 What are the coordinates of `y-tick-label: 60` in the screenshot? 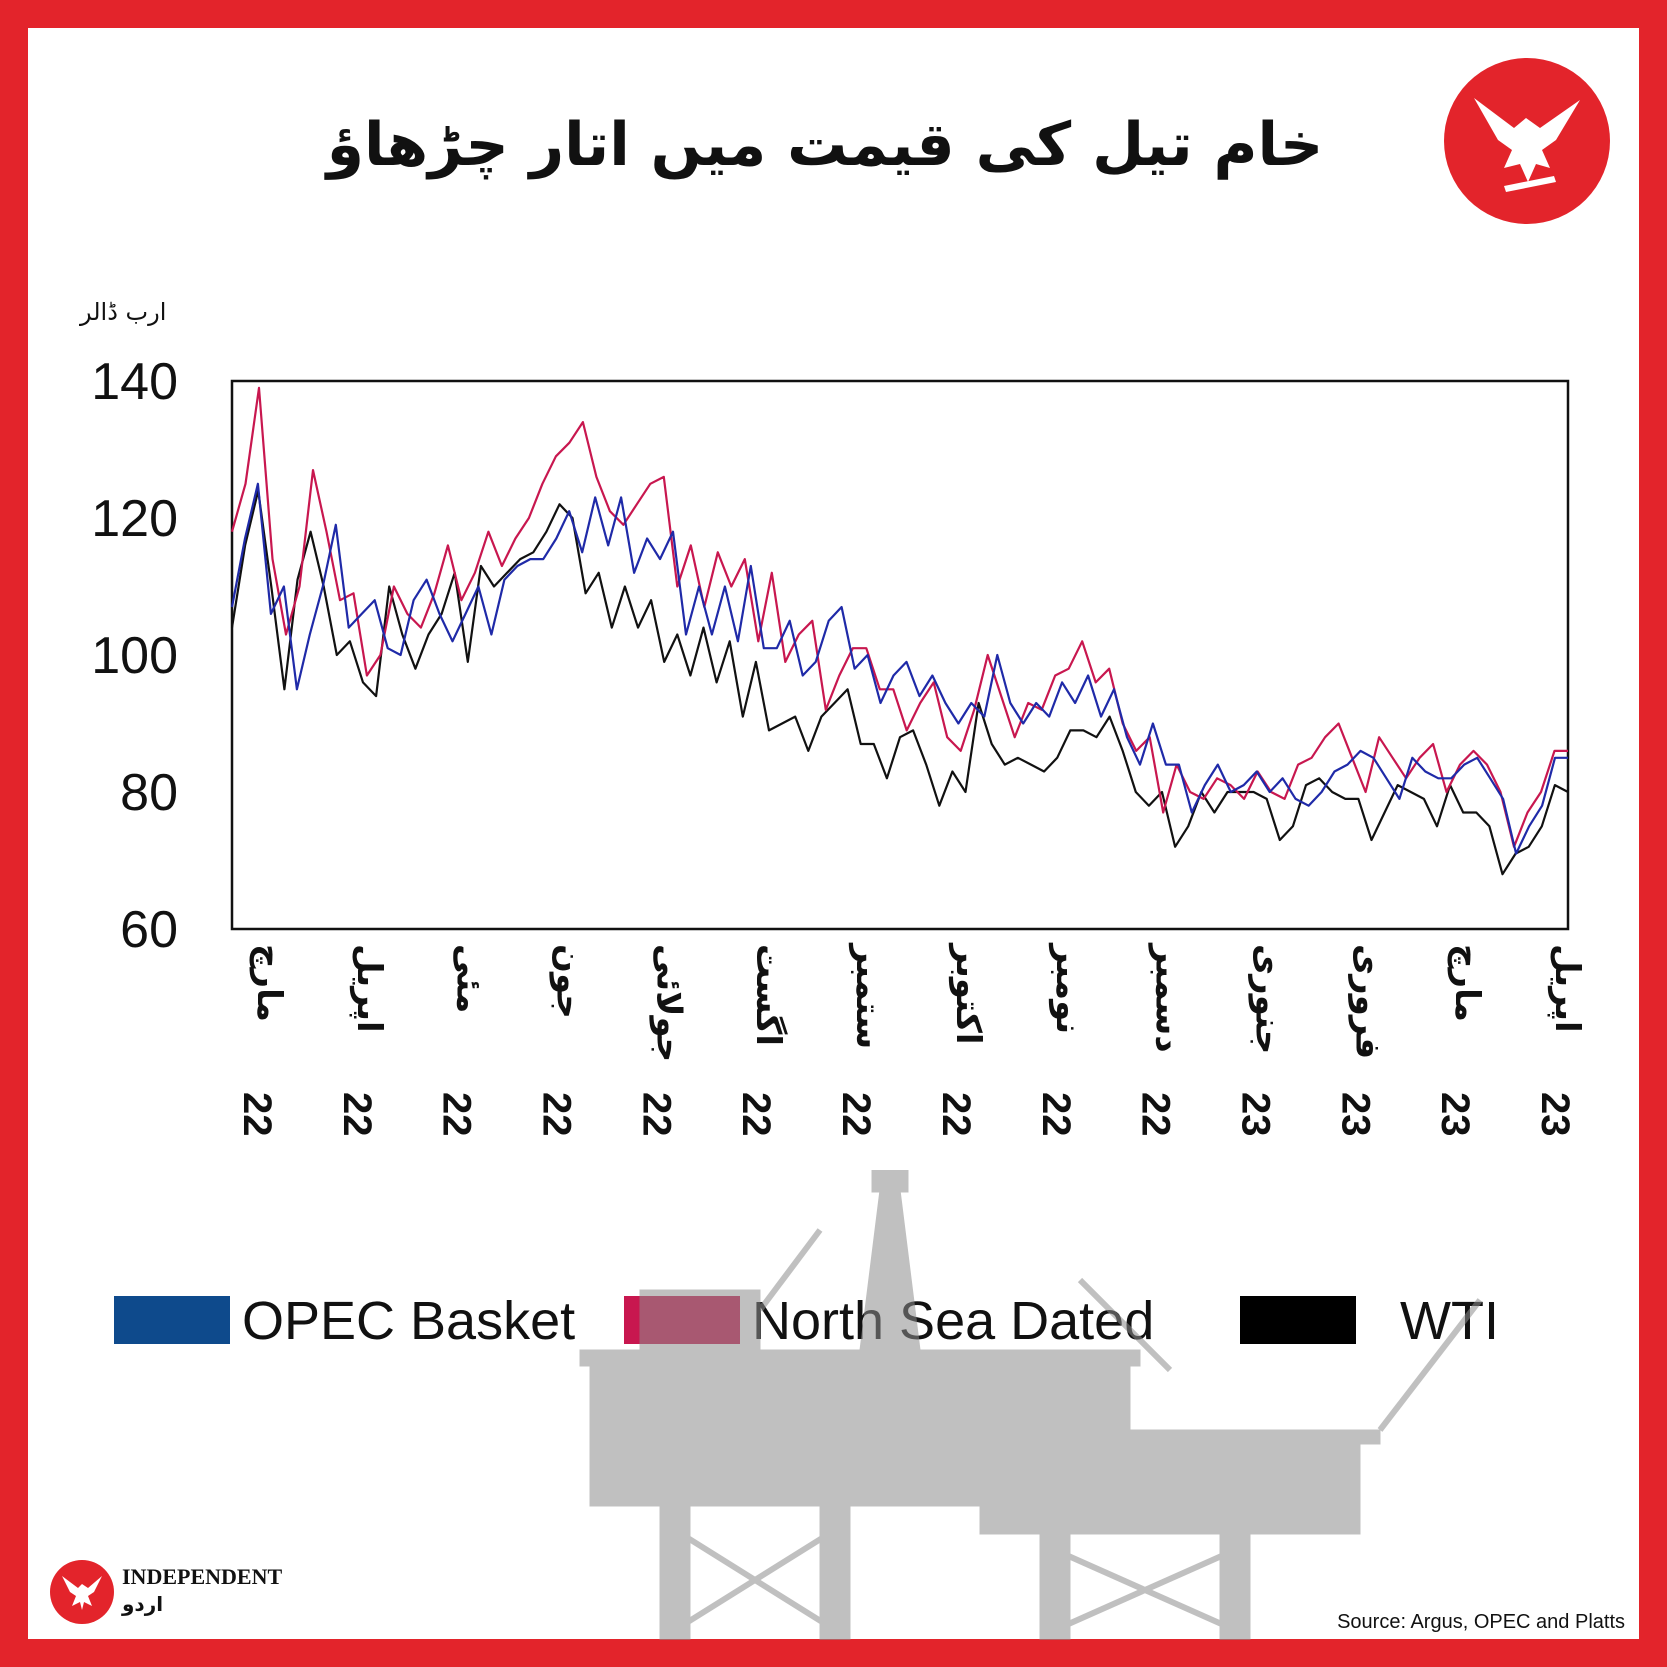 It's located at (149, 930).